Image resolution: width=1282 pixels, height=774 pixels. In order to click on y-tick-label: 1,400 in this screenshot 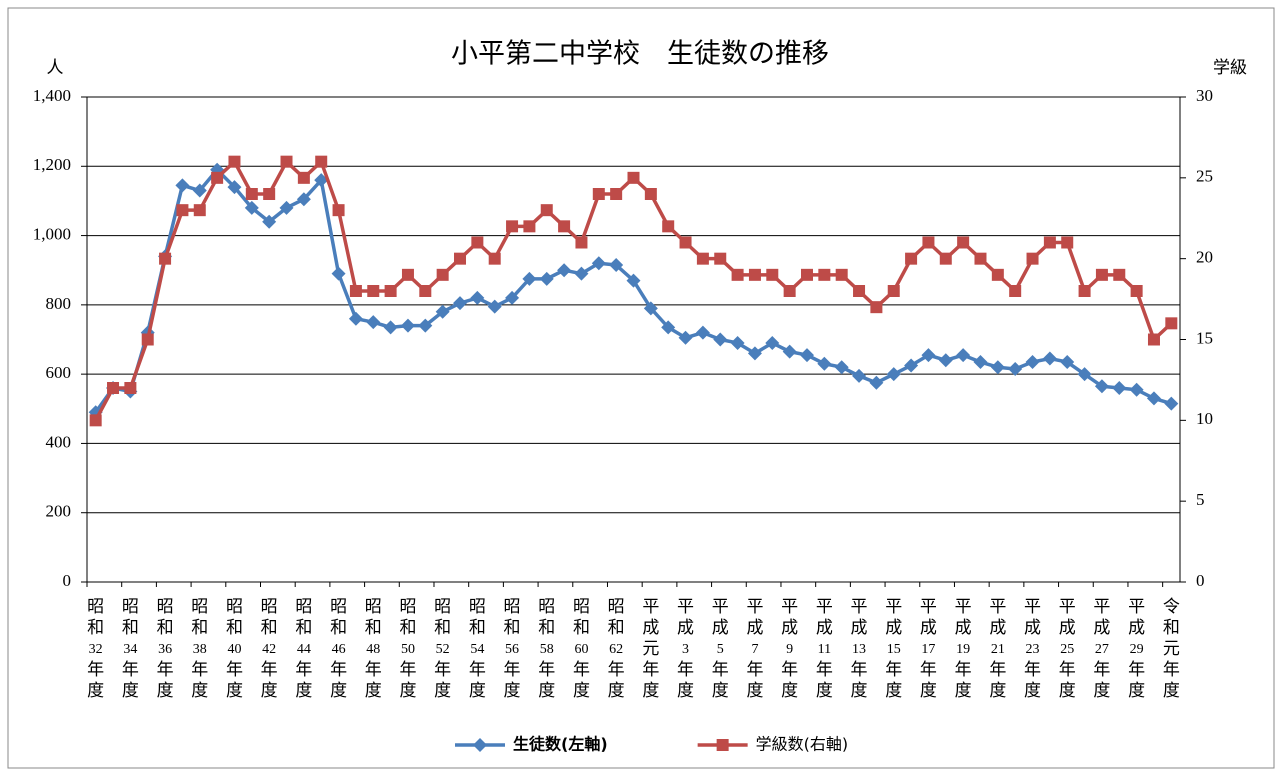, I will do `click(52, 95)`.